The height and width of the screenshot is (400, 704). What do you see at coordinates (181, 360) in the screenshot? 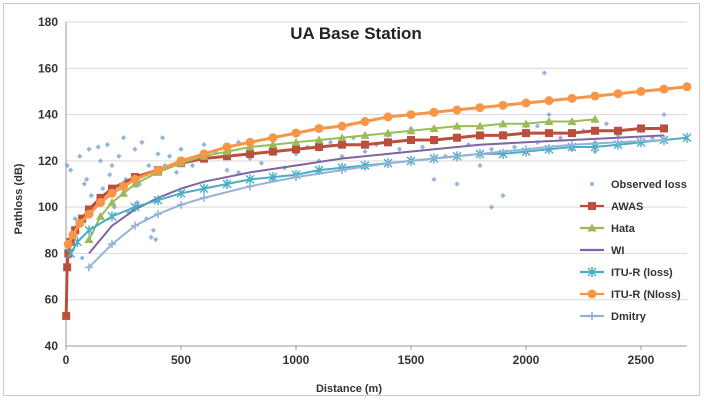
I see `x-tick-label: 500` at bounding box center [181, 360].